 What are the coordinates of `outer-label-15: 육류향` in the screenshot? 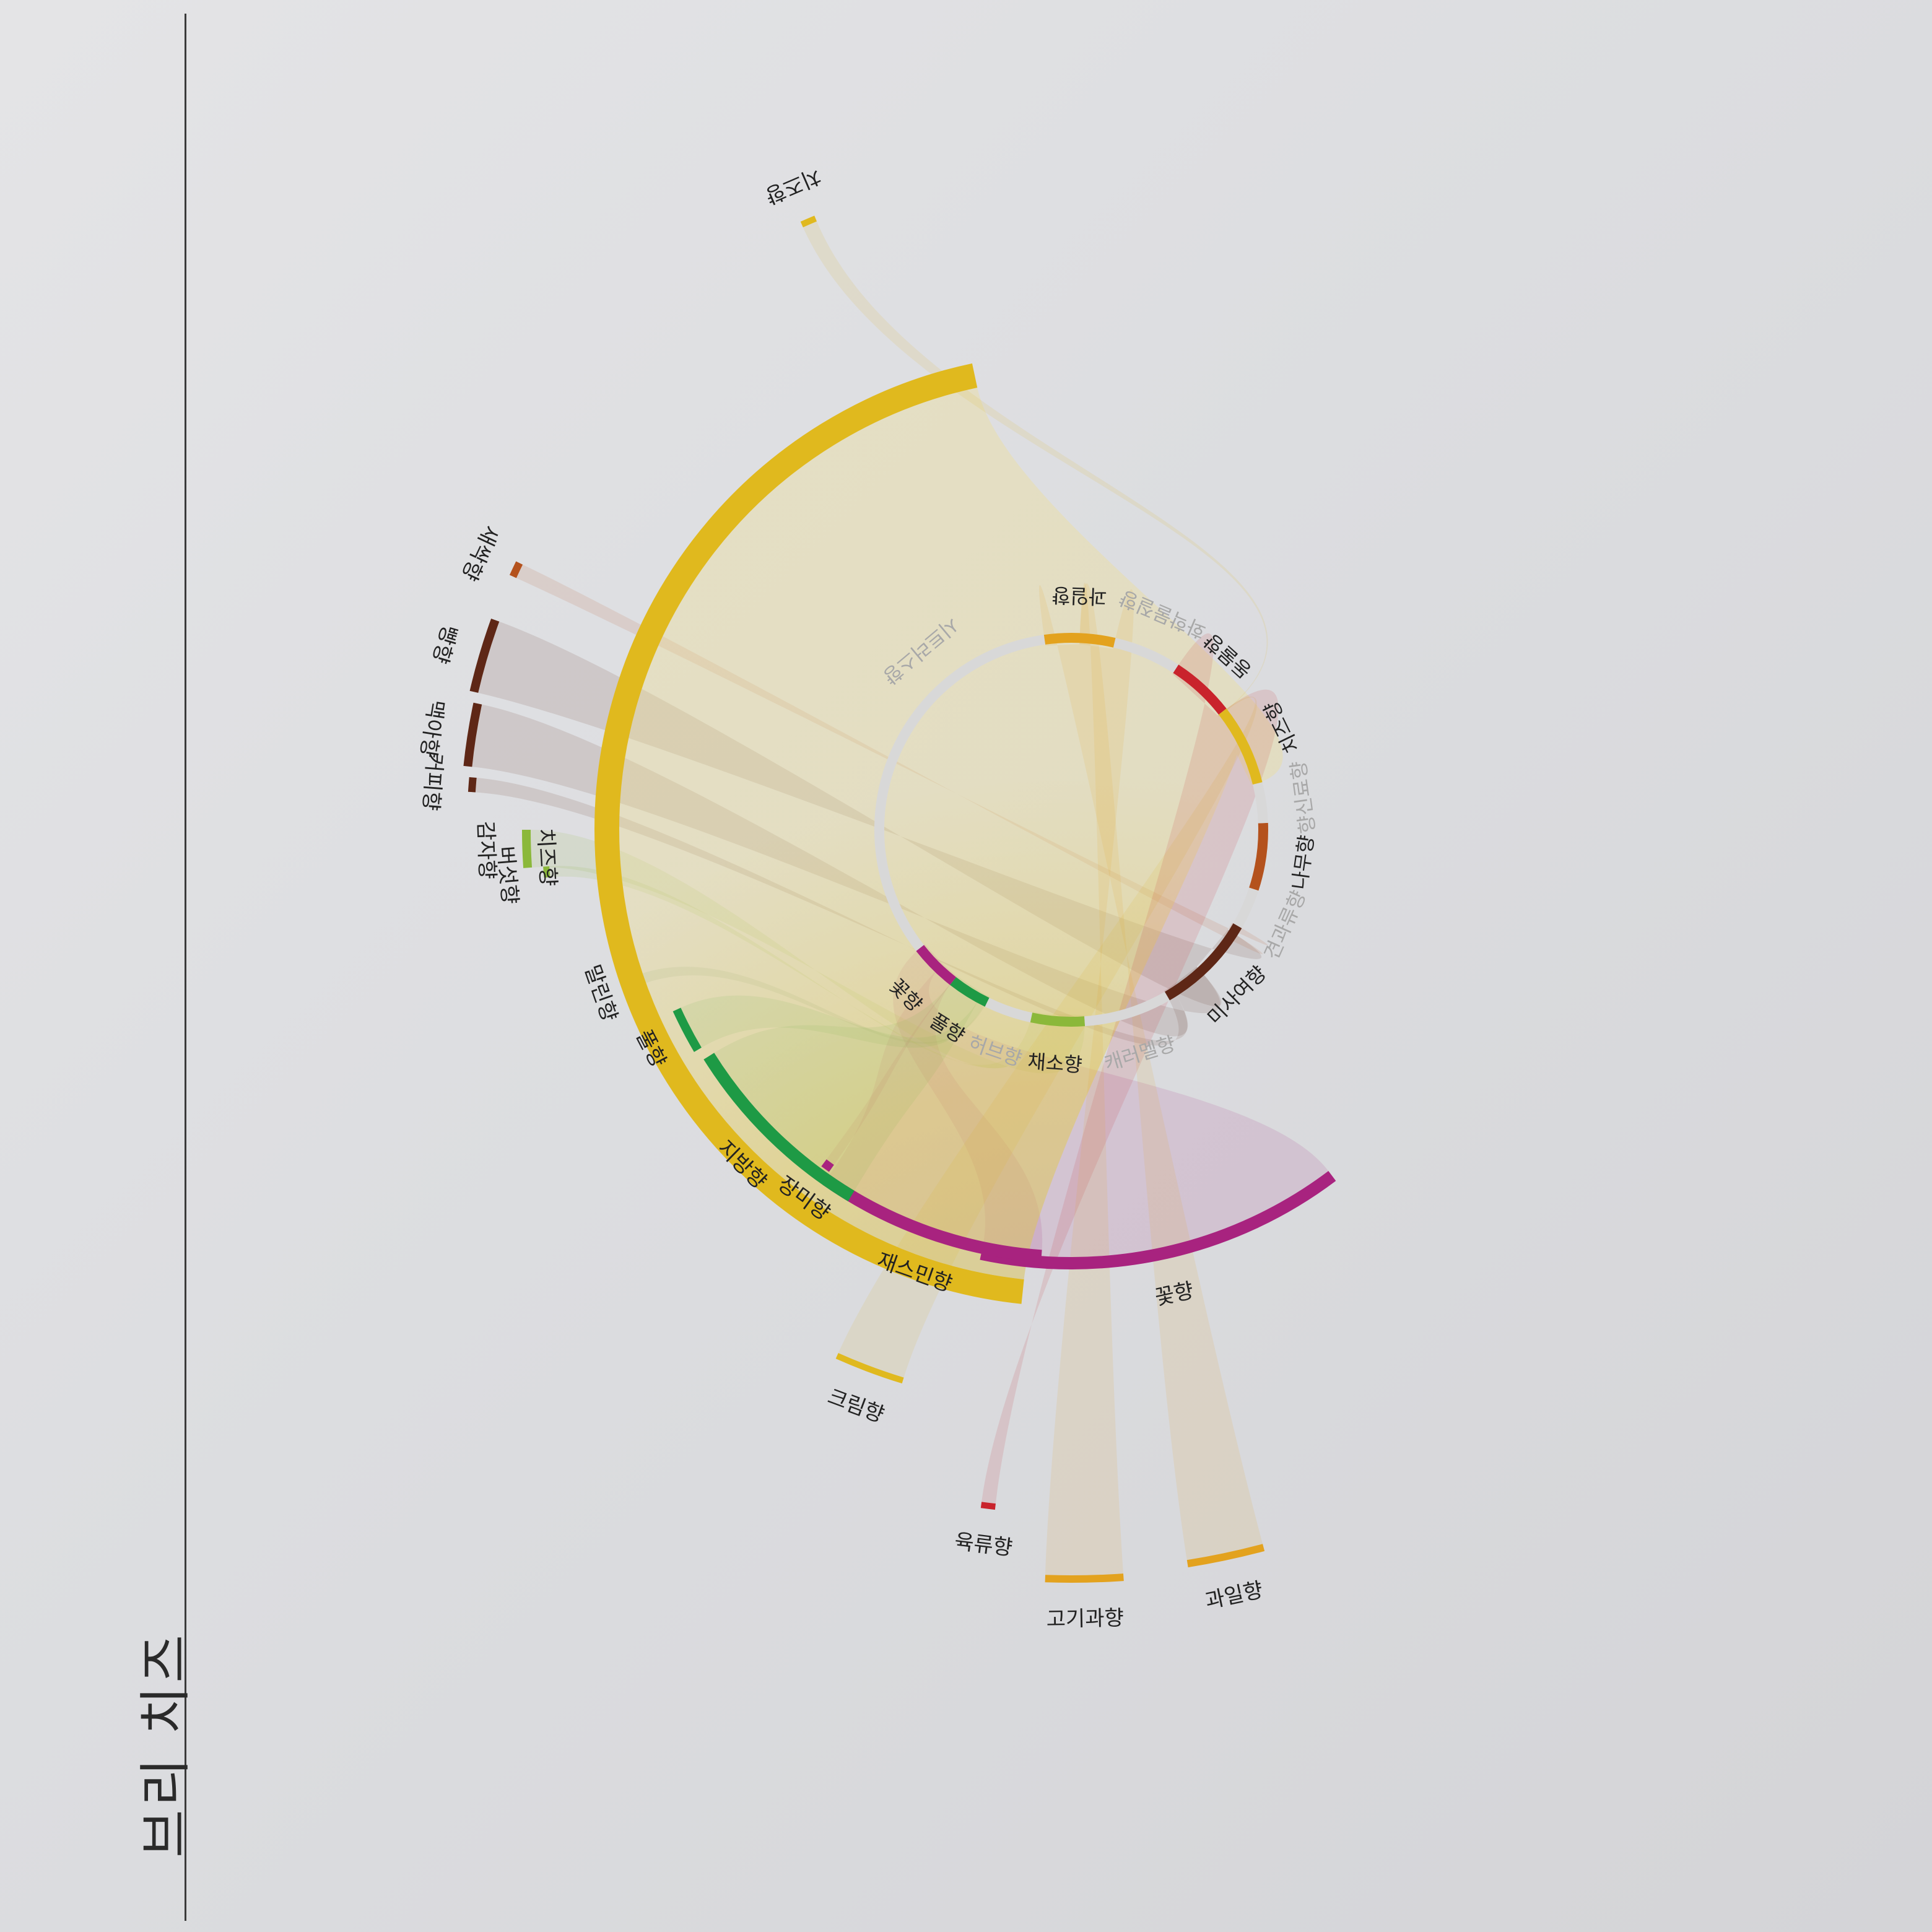 It's located at (983, 1544).